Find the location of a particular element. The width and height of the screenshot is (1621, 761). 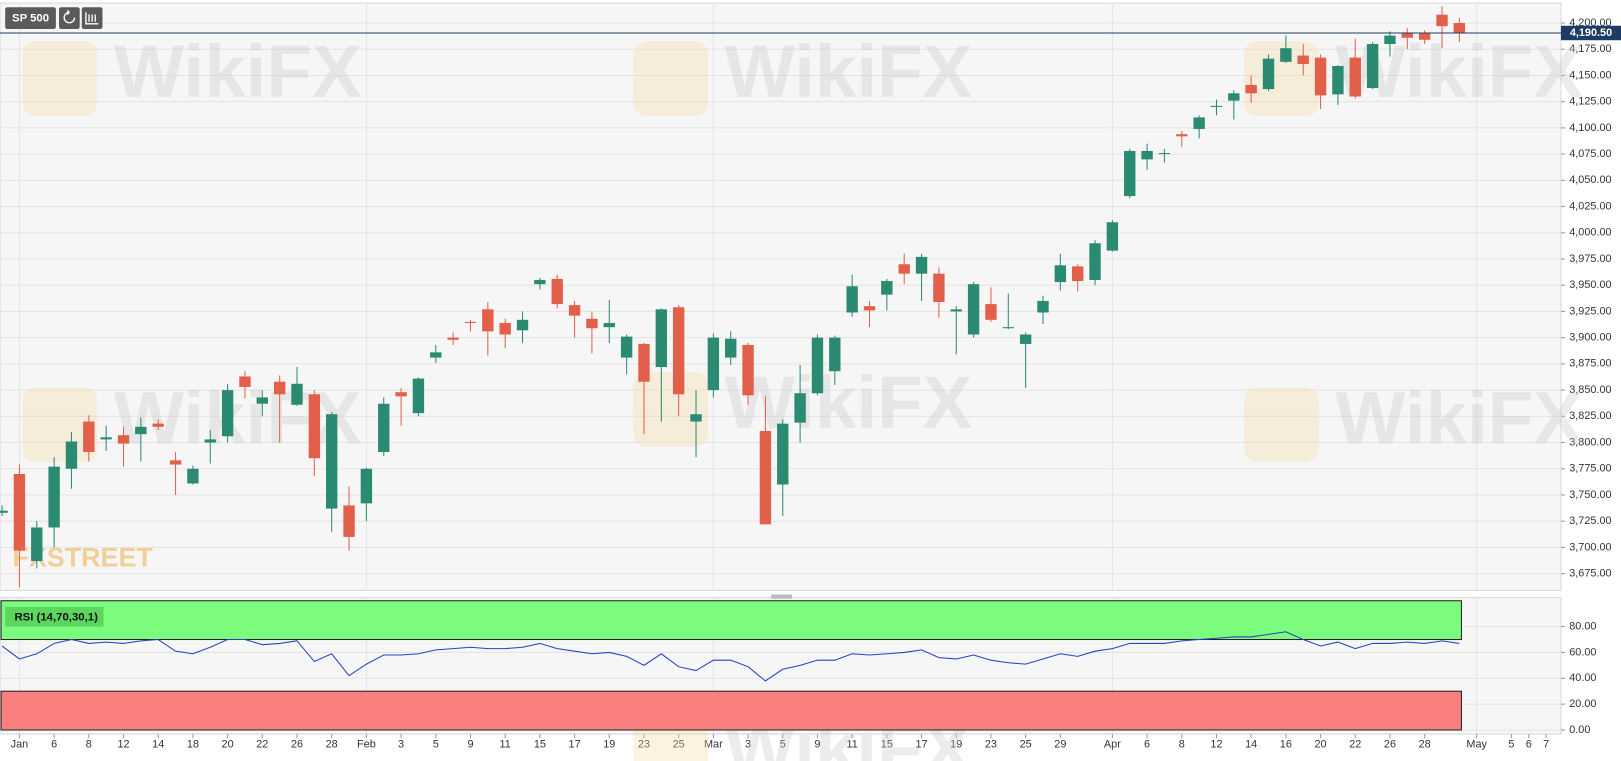

x-tick-label: 26 is located at coordinates (297, 744).